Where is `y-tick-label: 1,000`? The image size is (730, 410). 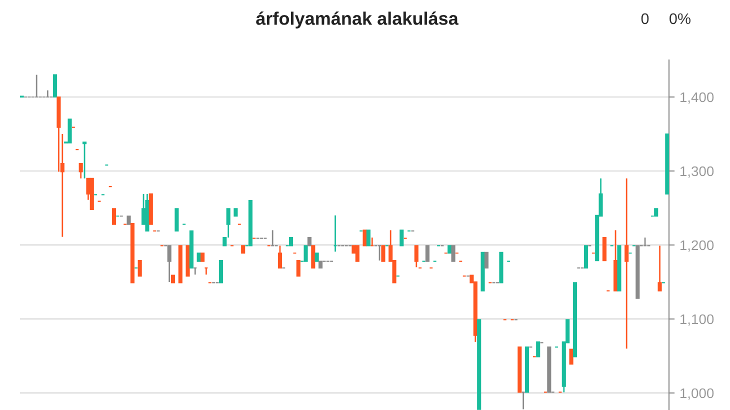
y-tick-label: 1,000 is located at coordinates (697, 394).